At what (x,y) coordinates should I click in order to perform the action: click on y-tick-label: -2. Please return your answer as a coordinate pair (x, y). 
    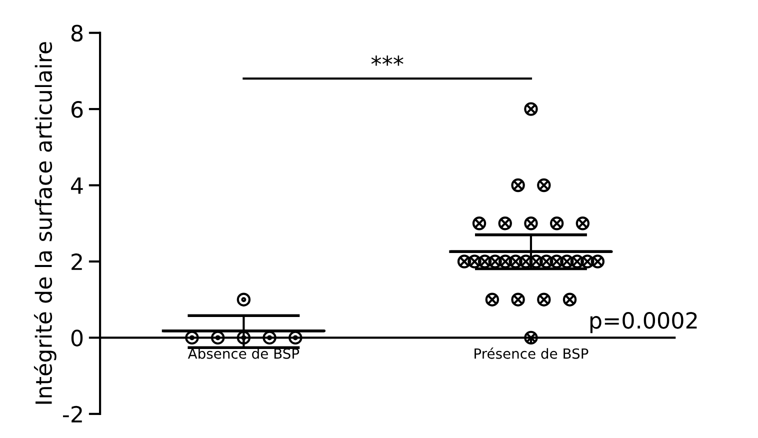
    Looking at the image, I should click on (72, 414).